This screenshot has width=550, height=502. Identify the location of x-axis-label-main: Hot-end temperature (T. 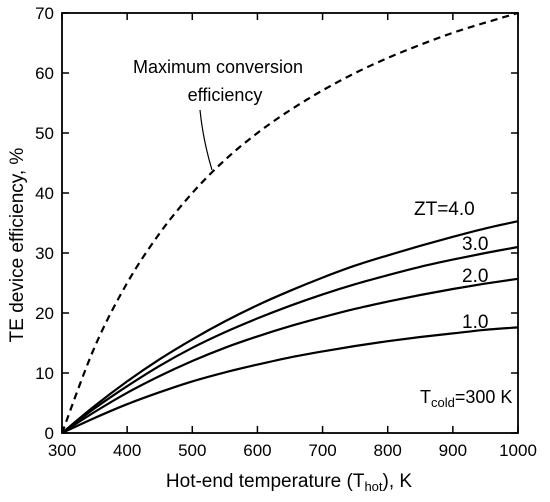
(265, 481).